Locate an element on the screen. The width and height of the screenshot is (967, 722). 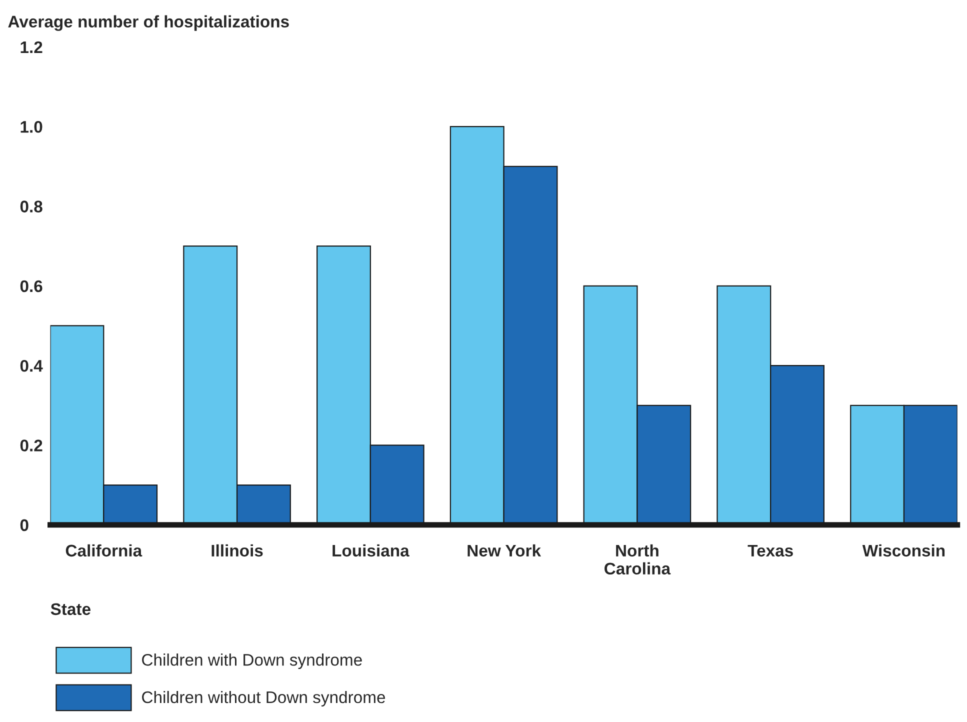
x-tick-label: Texas is located at coordinates (770, 550).